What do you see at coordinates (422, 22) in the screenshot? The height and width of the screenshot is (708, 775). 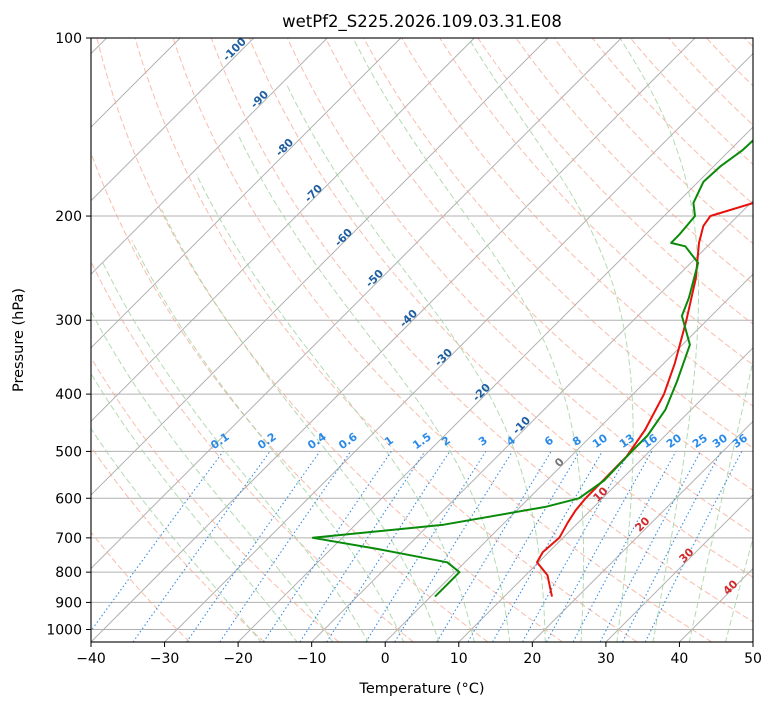 I see `chart-title: wetPf2_S225.2026.109.03.31.E08` at bounding box center [422, 22].